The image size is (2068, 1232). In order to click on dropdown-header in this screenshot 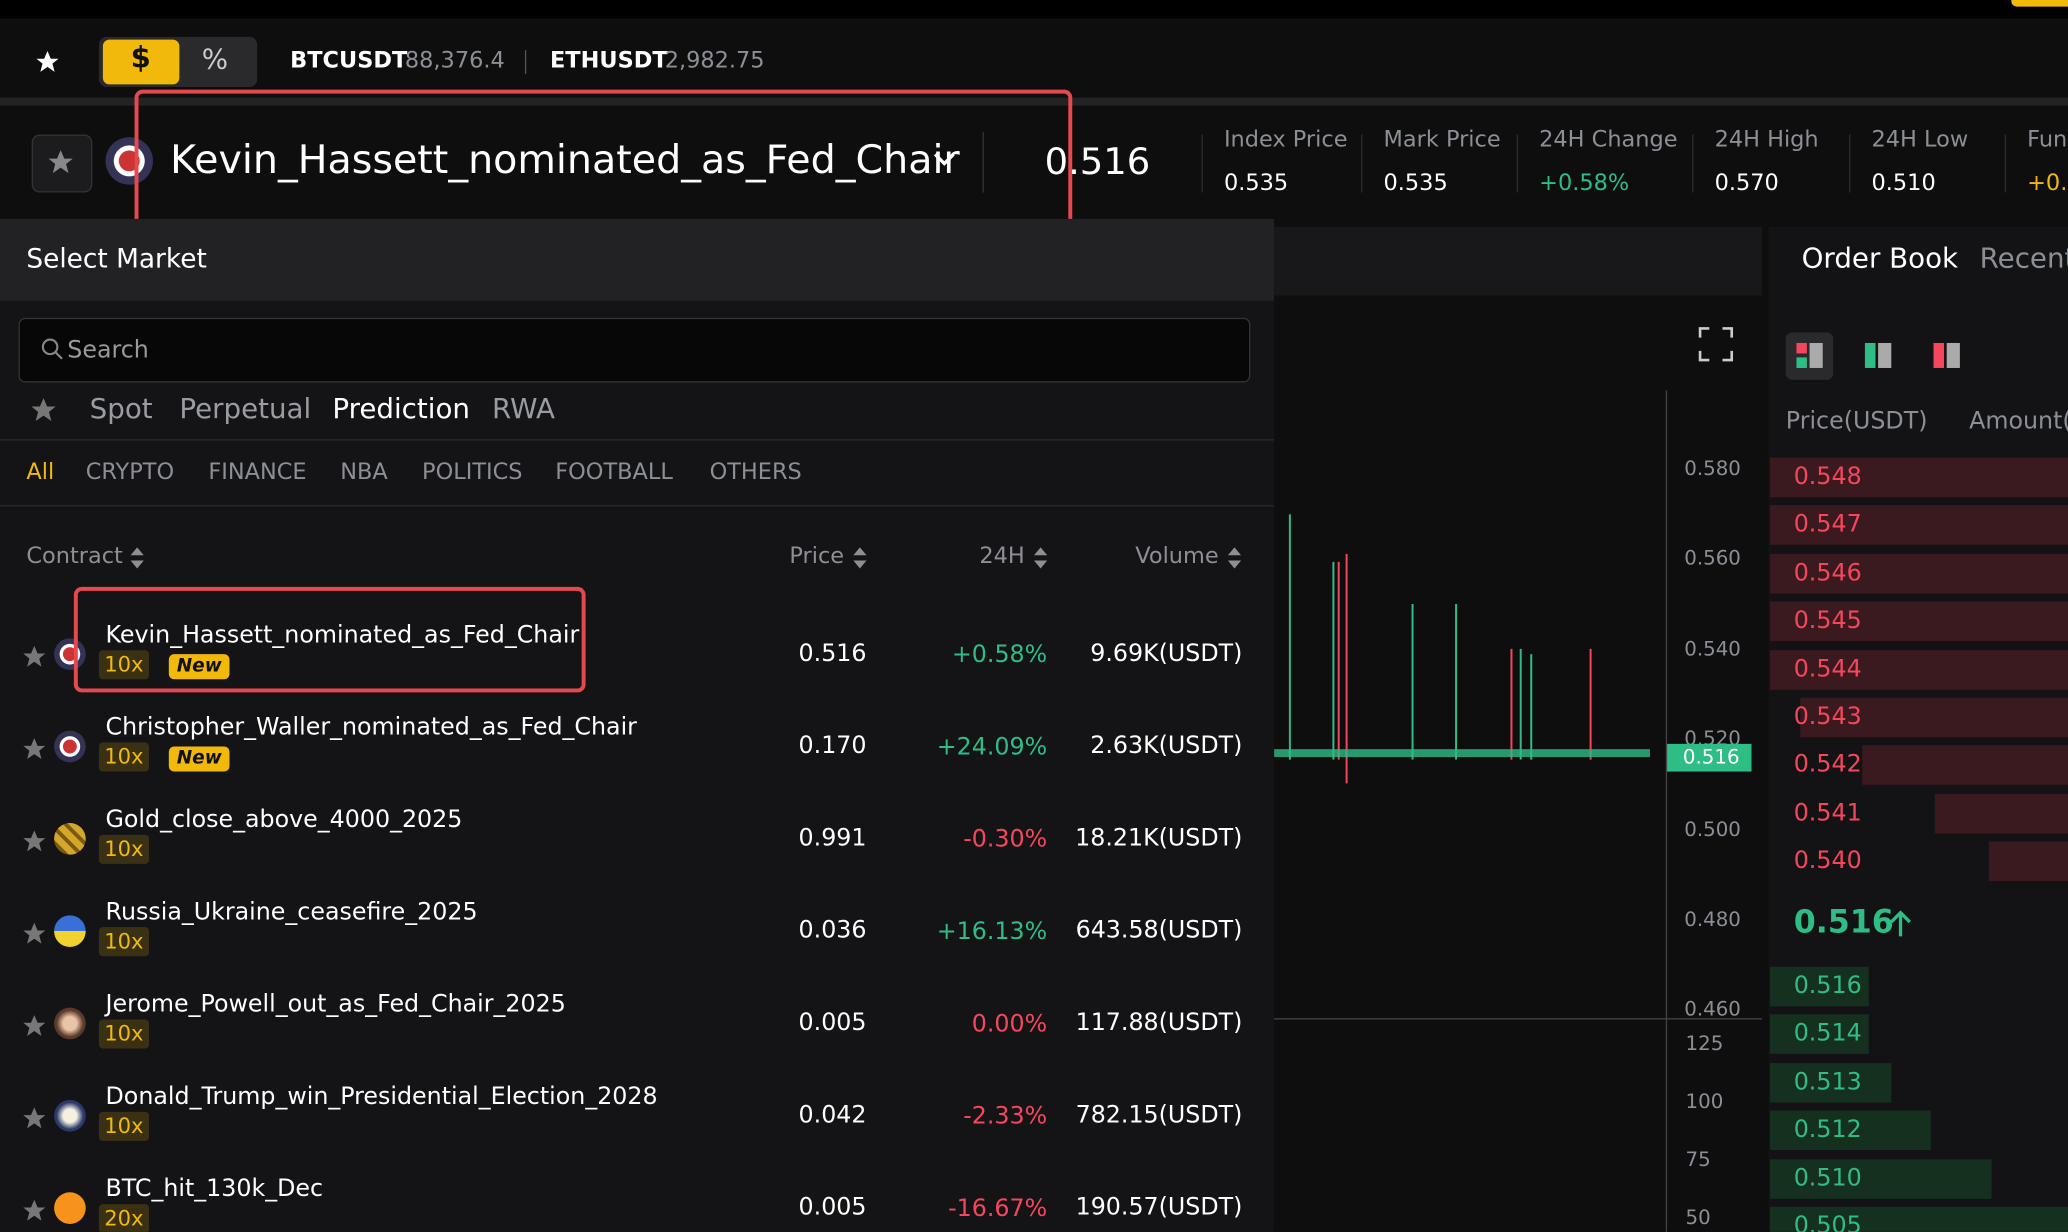, I will do `click(637, 259)`.